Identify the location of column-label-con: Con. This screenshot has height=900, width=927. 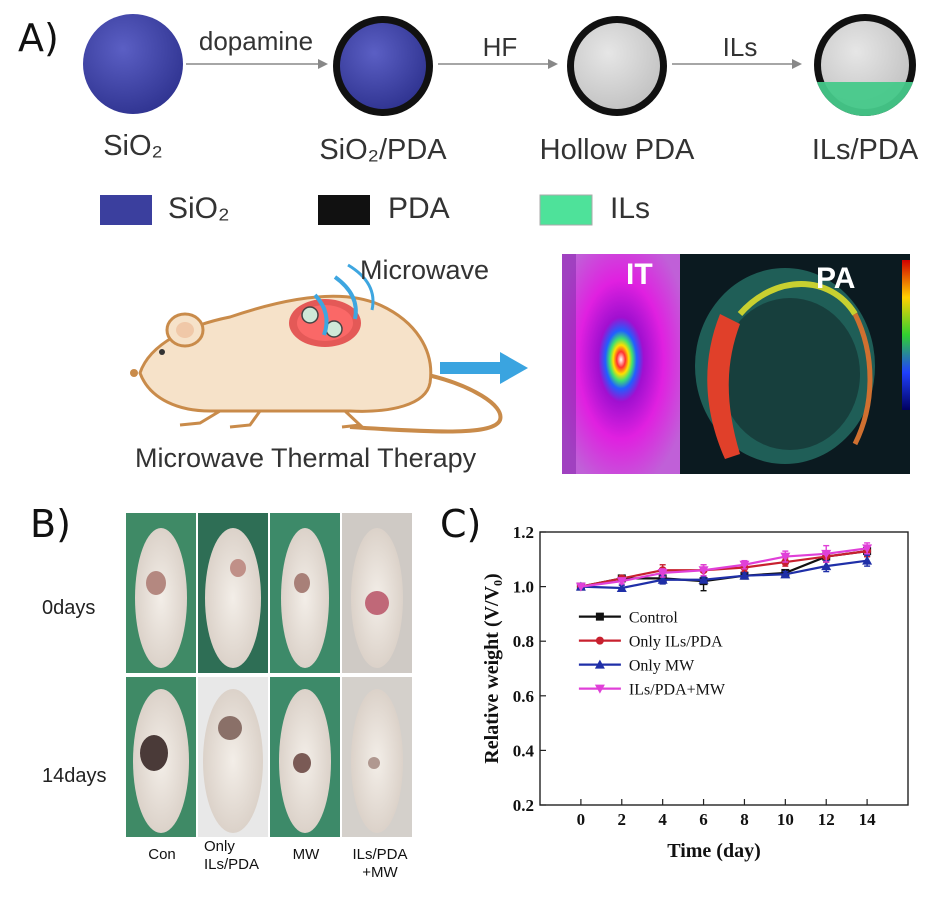
(162, 854).